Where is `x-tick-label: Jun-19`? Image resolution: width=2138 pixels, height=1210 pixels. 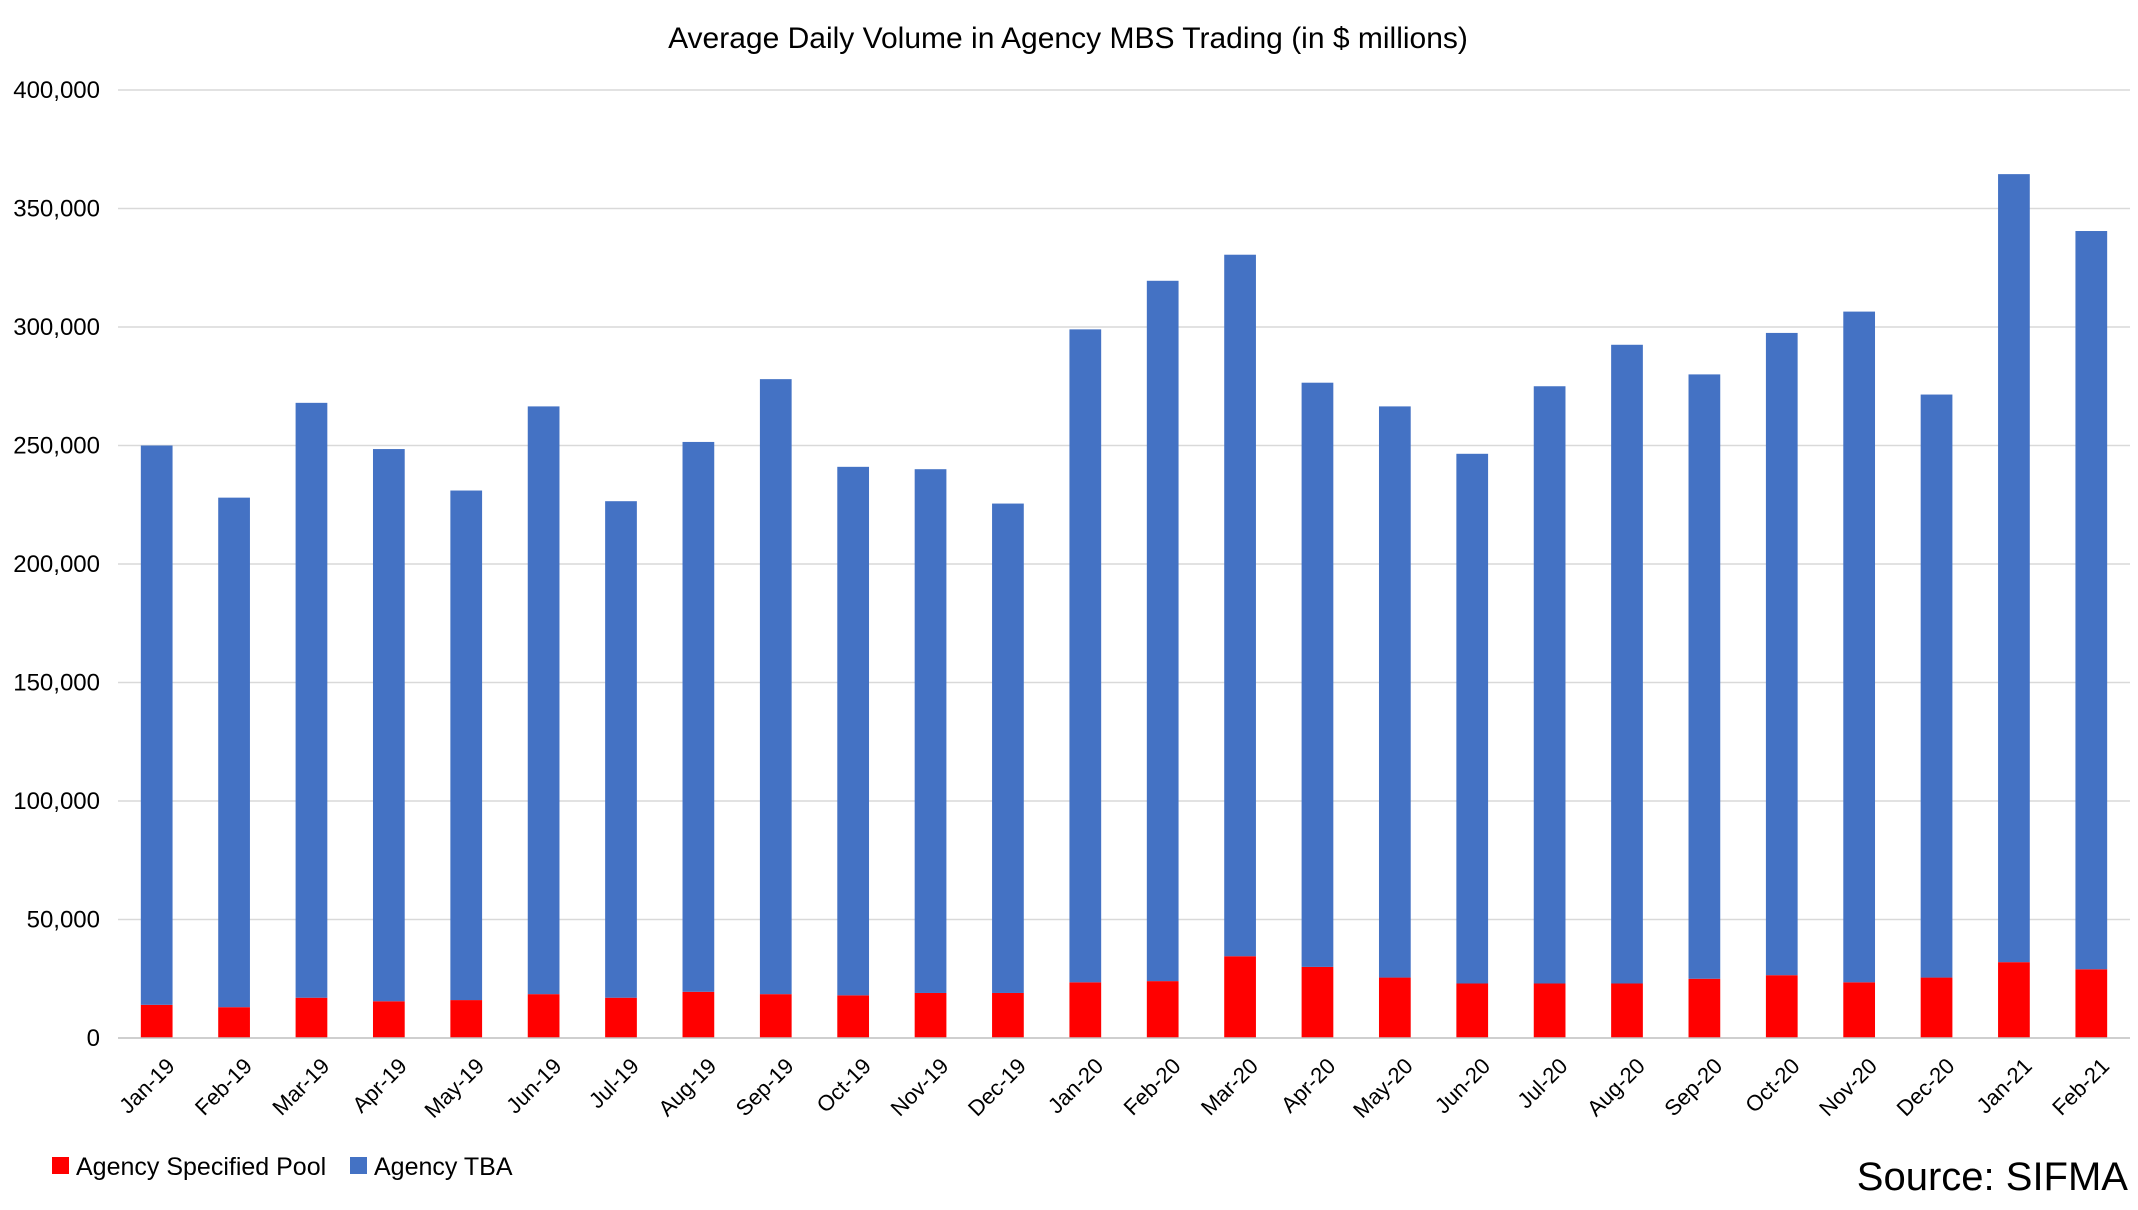 x-tick-label: Jun-19 is located at coordinates (533, 1085).